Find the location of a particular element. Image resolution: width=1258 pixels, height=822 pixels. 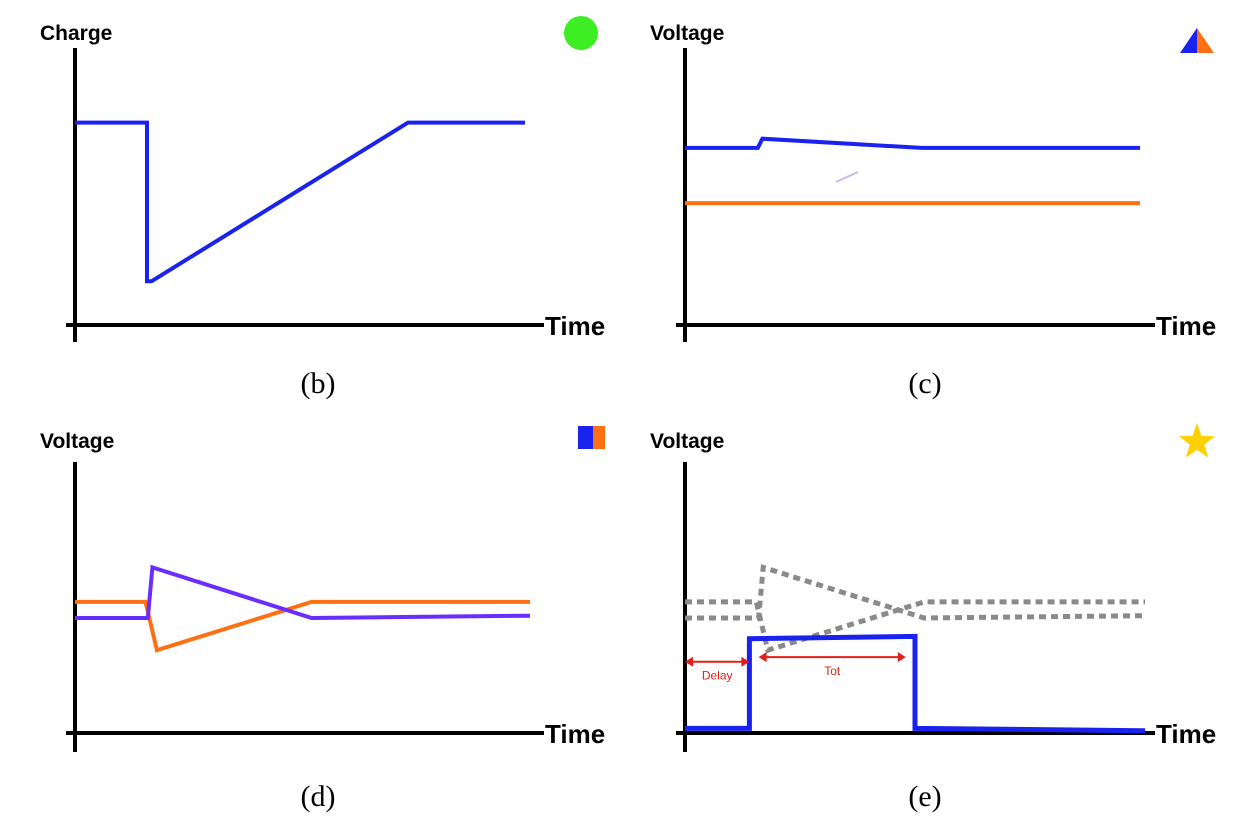

panel-c-blue-line is located at coordinates (912, 143).